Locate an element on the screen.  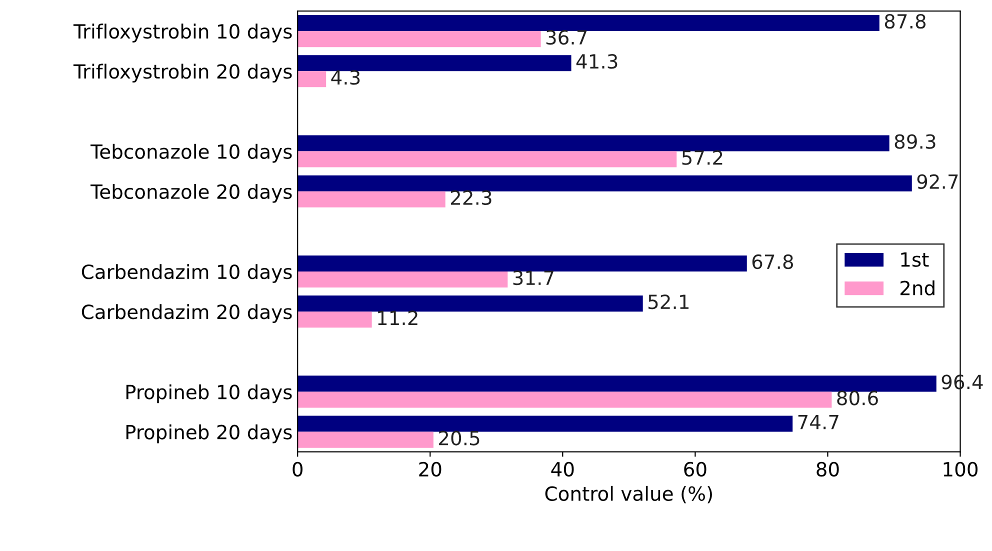
data-label: 31.7 is located at coordinates (533, 278).